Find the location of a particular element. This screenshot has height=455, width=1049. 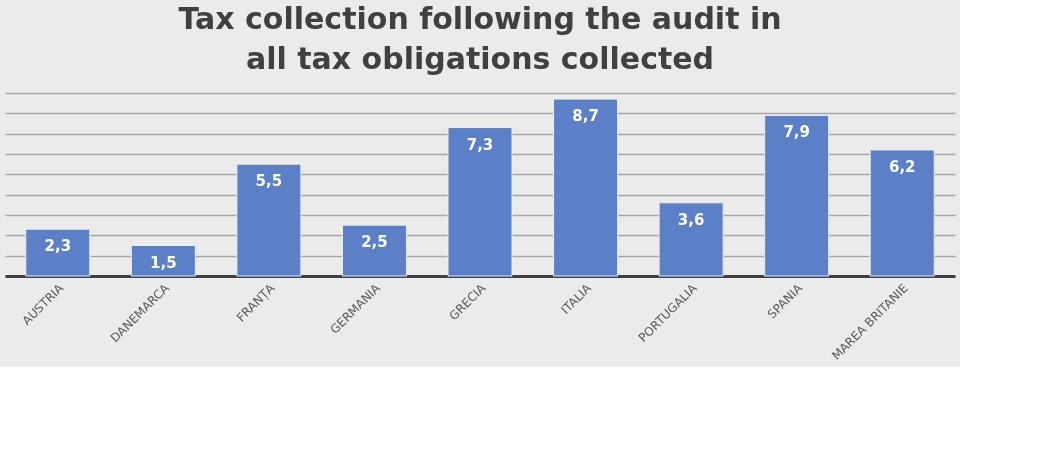

data-label: 7,3 is located at coordinates (480, 144).